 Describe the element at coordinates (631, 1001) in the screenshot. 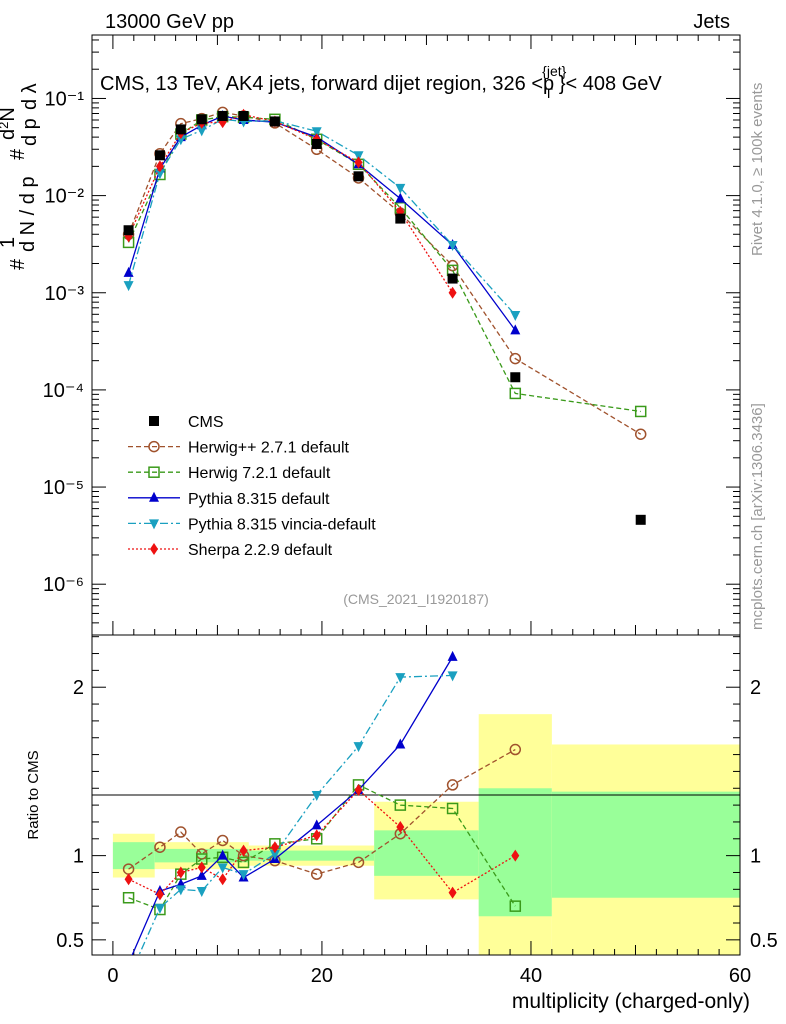

I see `x-axis-label: multiplicity (charged-only)` at that location.